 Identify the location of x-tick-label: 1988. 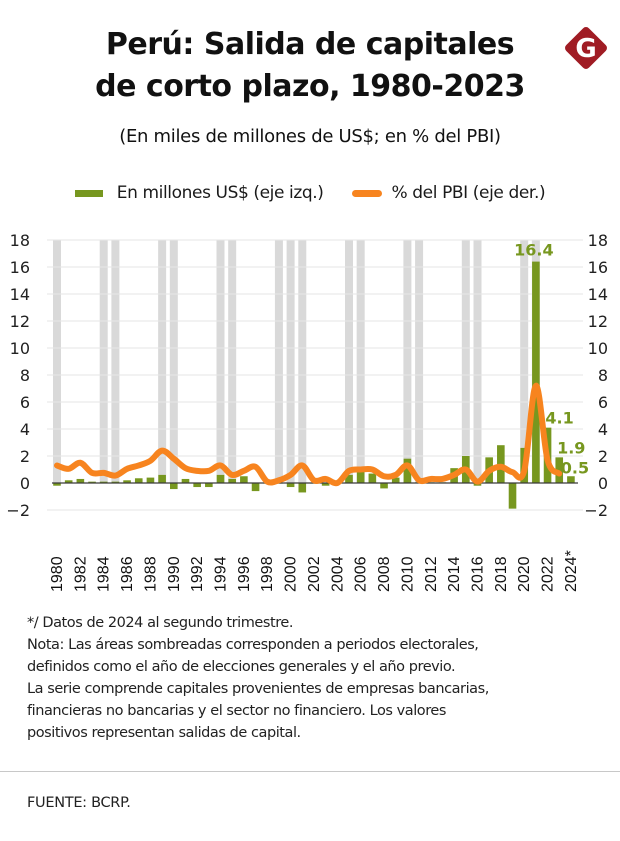
(150, 574).